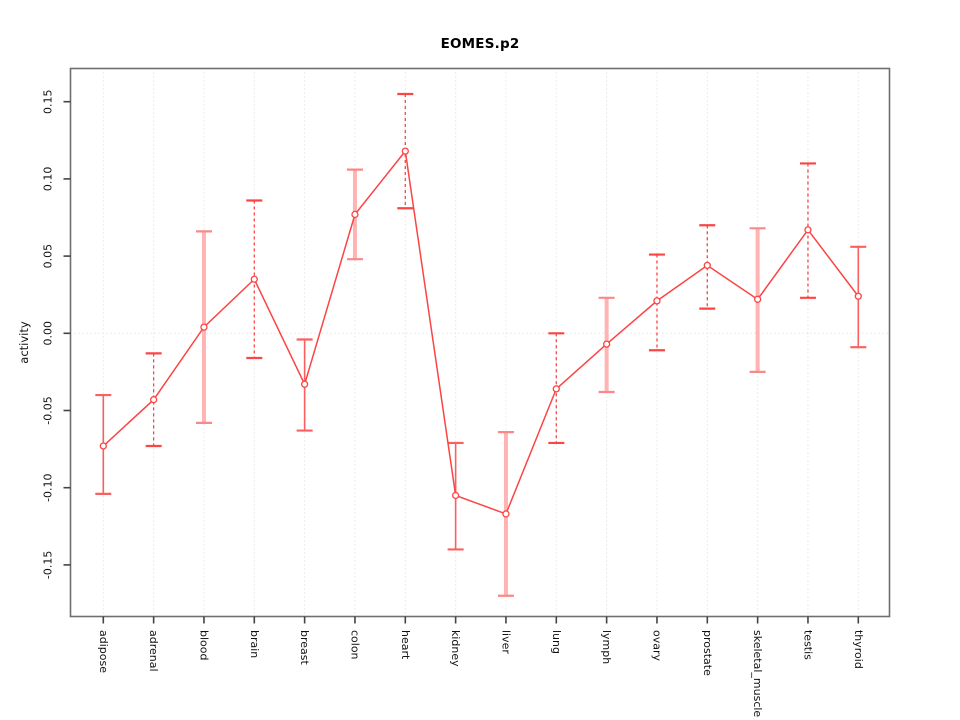  I want to click on y-tick-label: 0.05, so click(48, 256).